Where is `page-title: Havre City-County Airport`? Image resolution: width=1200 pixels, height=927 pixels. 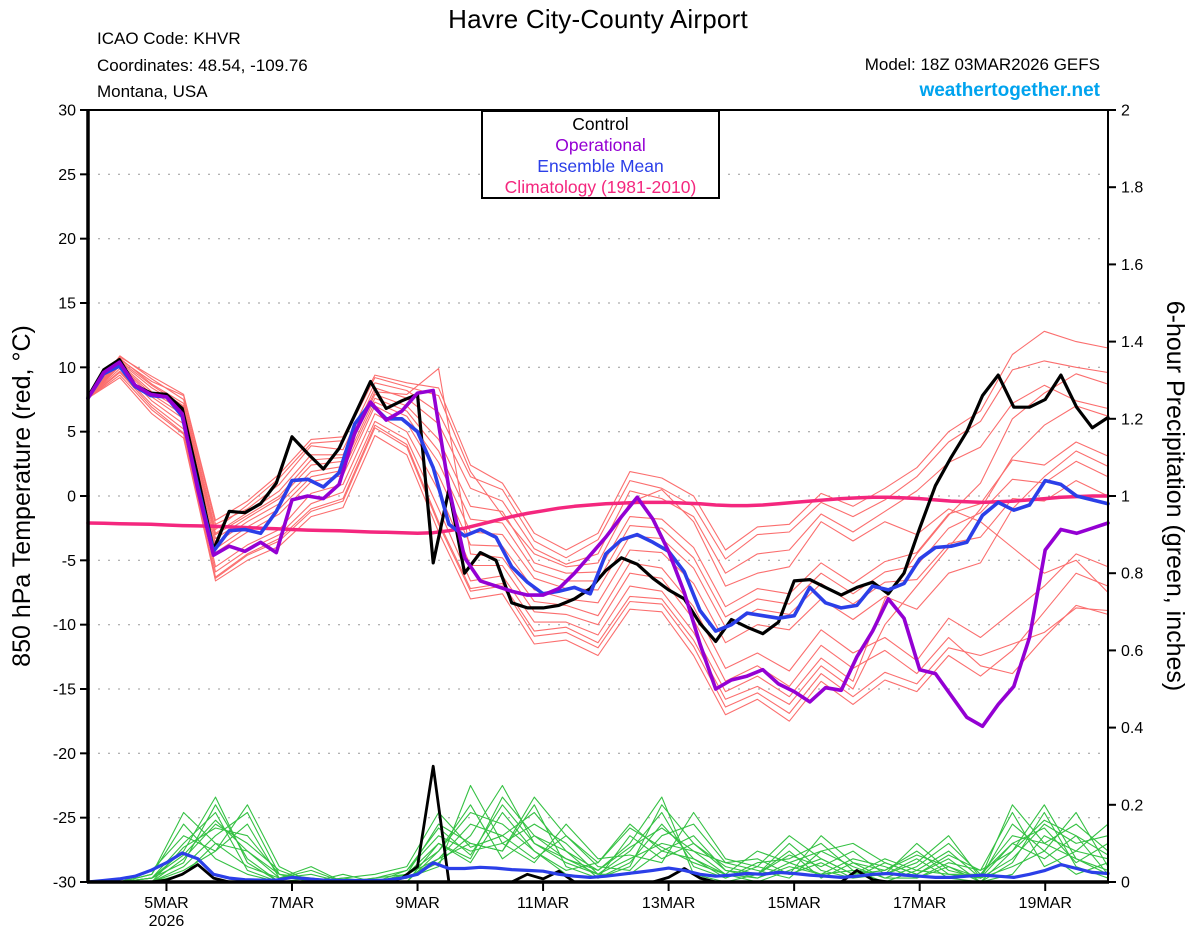
page-title: Havre City-County Airport is located at coordinates (598, 19).